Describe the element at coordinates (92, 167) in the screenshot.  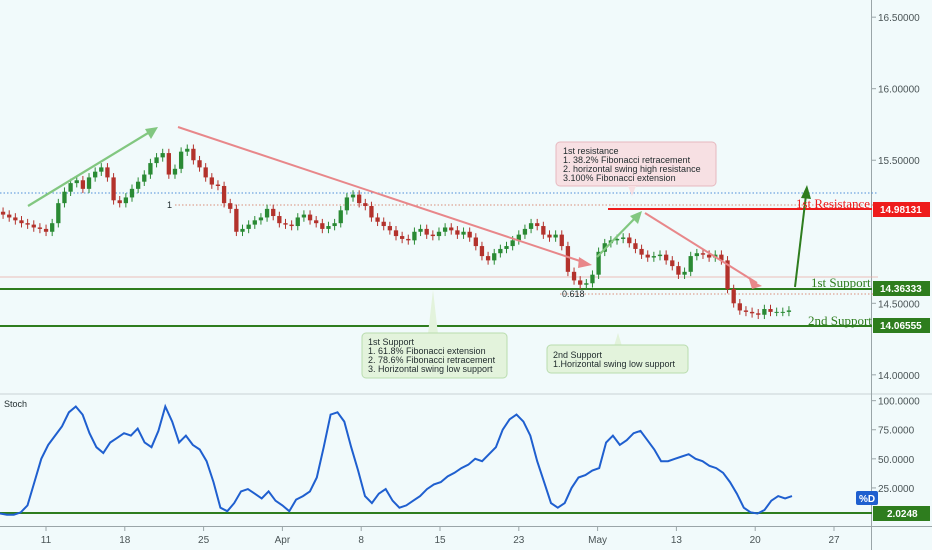
I see `up-arrow-left` at that location.